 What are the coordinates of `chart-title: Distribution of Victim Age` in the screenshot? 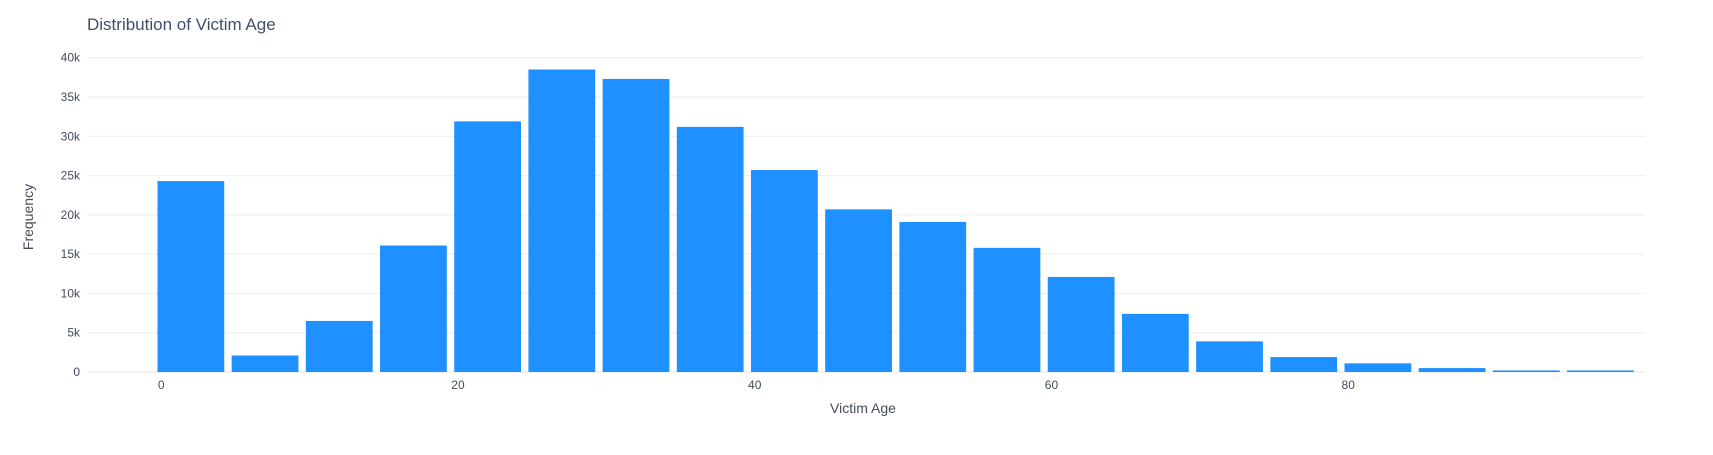 It's located at (181, 24).